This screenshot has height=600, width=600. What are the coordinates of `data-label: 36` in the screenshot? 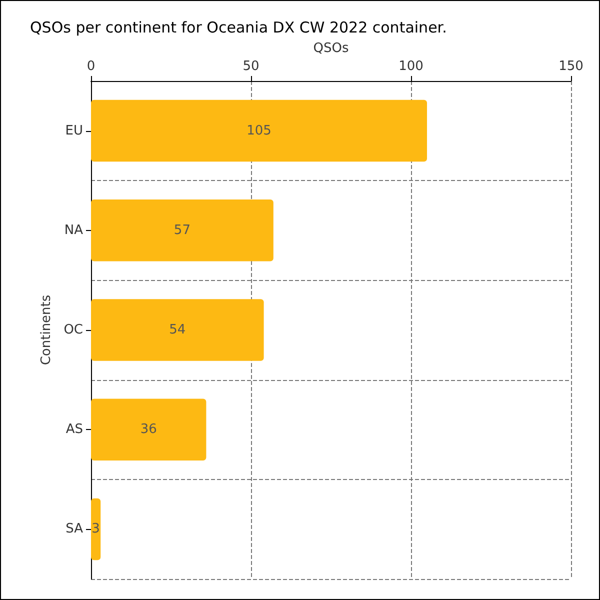 It's located at (148, 430).